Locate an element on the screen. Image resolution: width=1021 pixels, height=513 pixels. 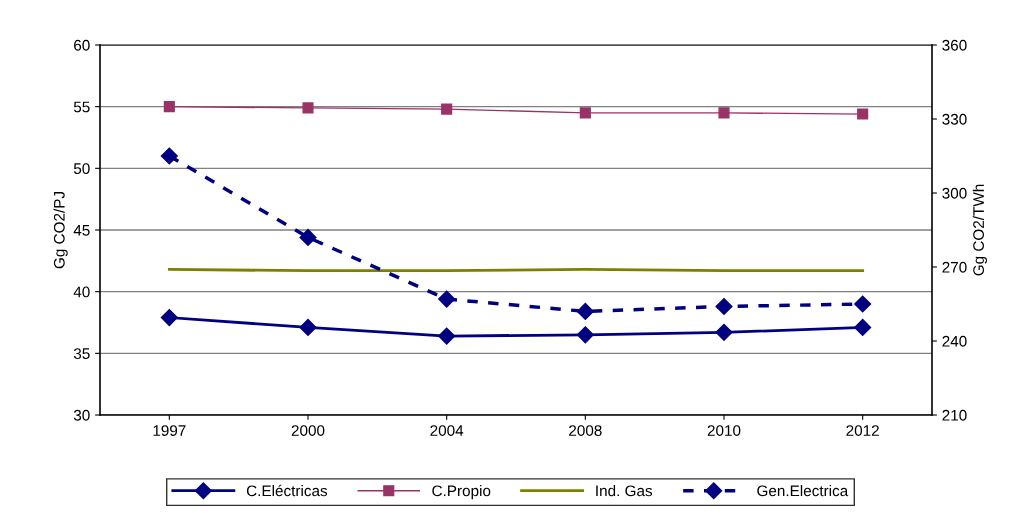
y2-tick-label: 330 is located at coordinates (954, 119).